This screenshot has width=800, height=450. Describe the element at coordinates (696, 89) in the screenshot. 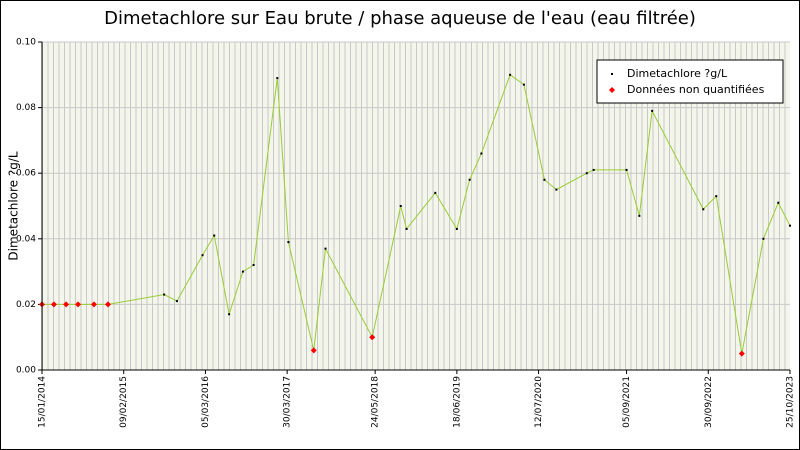

I see `legend-label: Données non quantifiées` at that location.